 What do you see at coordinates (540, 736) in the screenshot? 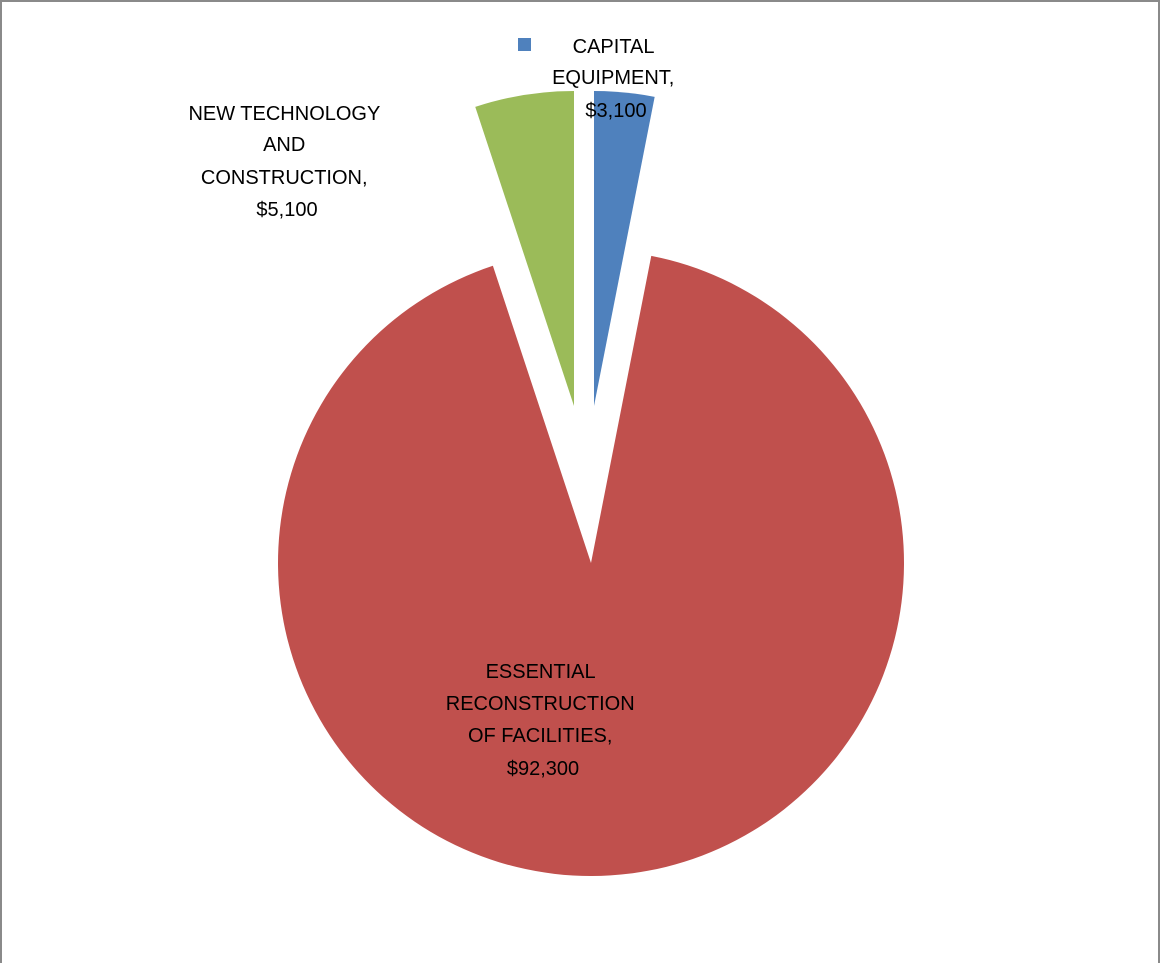
I see `data-label-line: OF FACILITIES,` at bounding box center [540, 736].